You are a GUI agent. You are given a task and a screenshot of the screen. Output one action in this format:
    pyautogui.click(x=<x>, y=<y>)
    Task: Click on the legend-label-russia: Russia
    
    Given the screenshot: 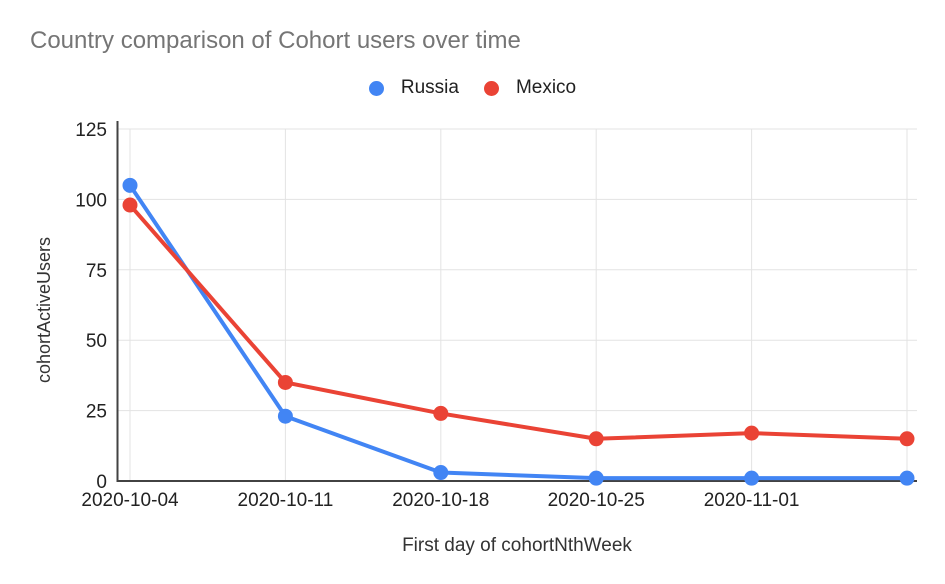 What is the action you would take?
    pyautogui.click(x=429, y=87)
    